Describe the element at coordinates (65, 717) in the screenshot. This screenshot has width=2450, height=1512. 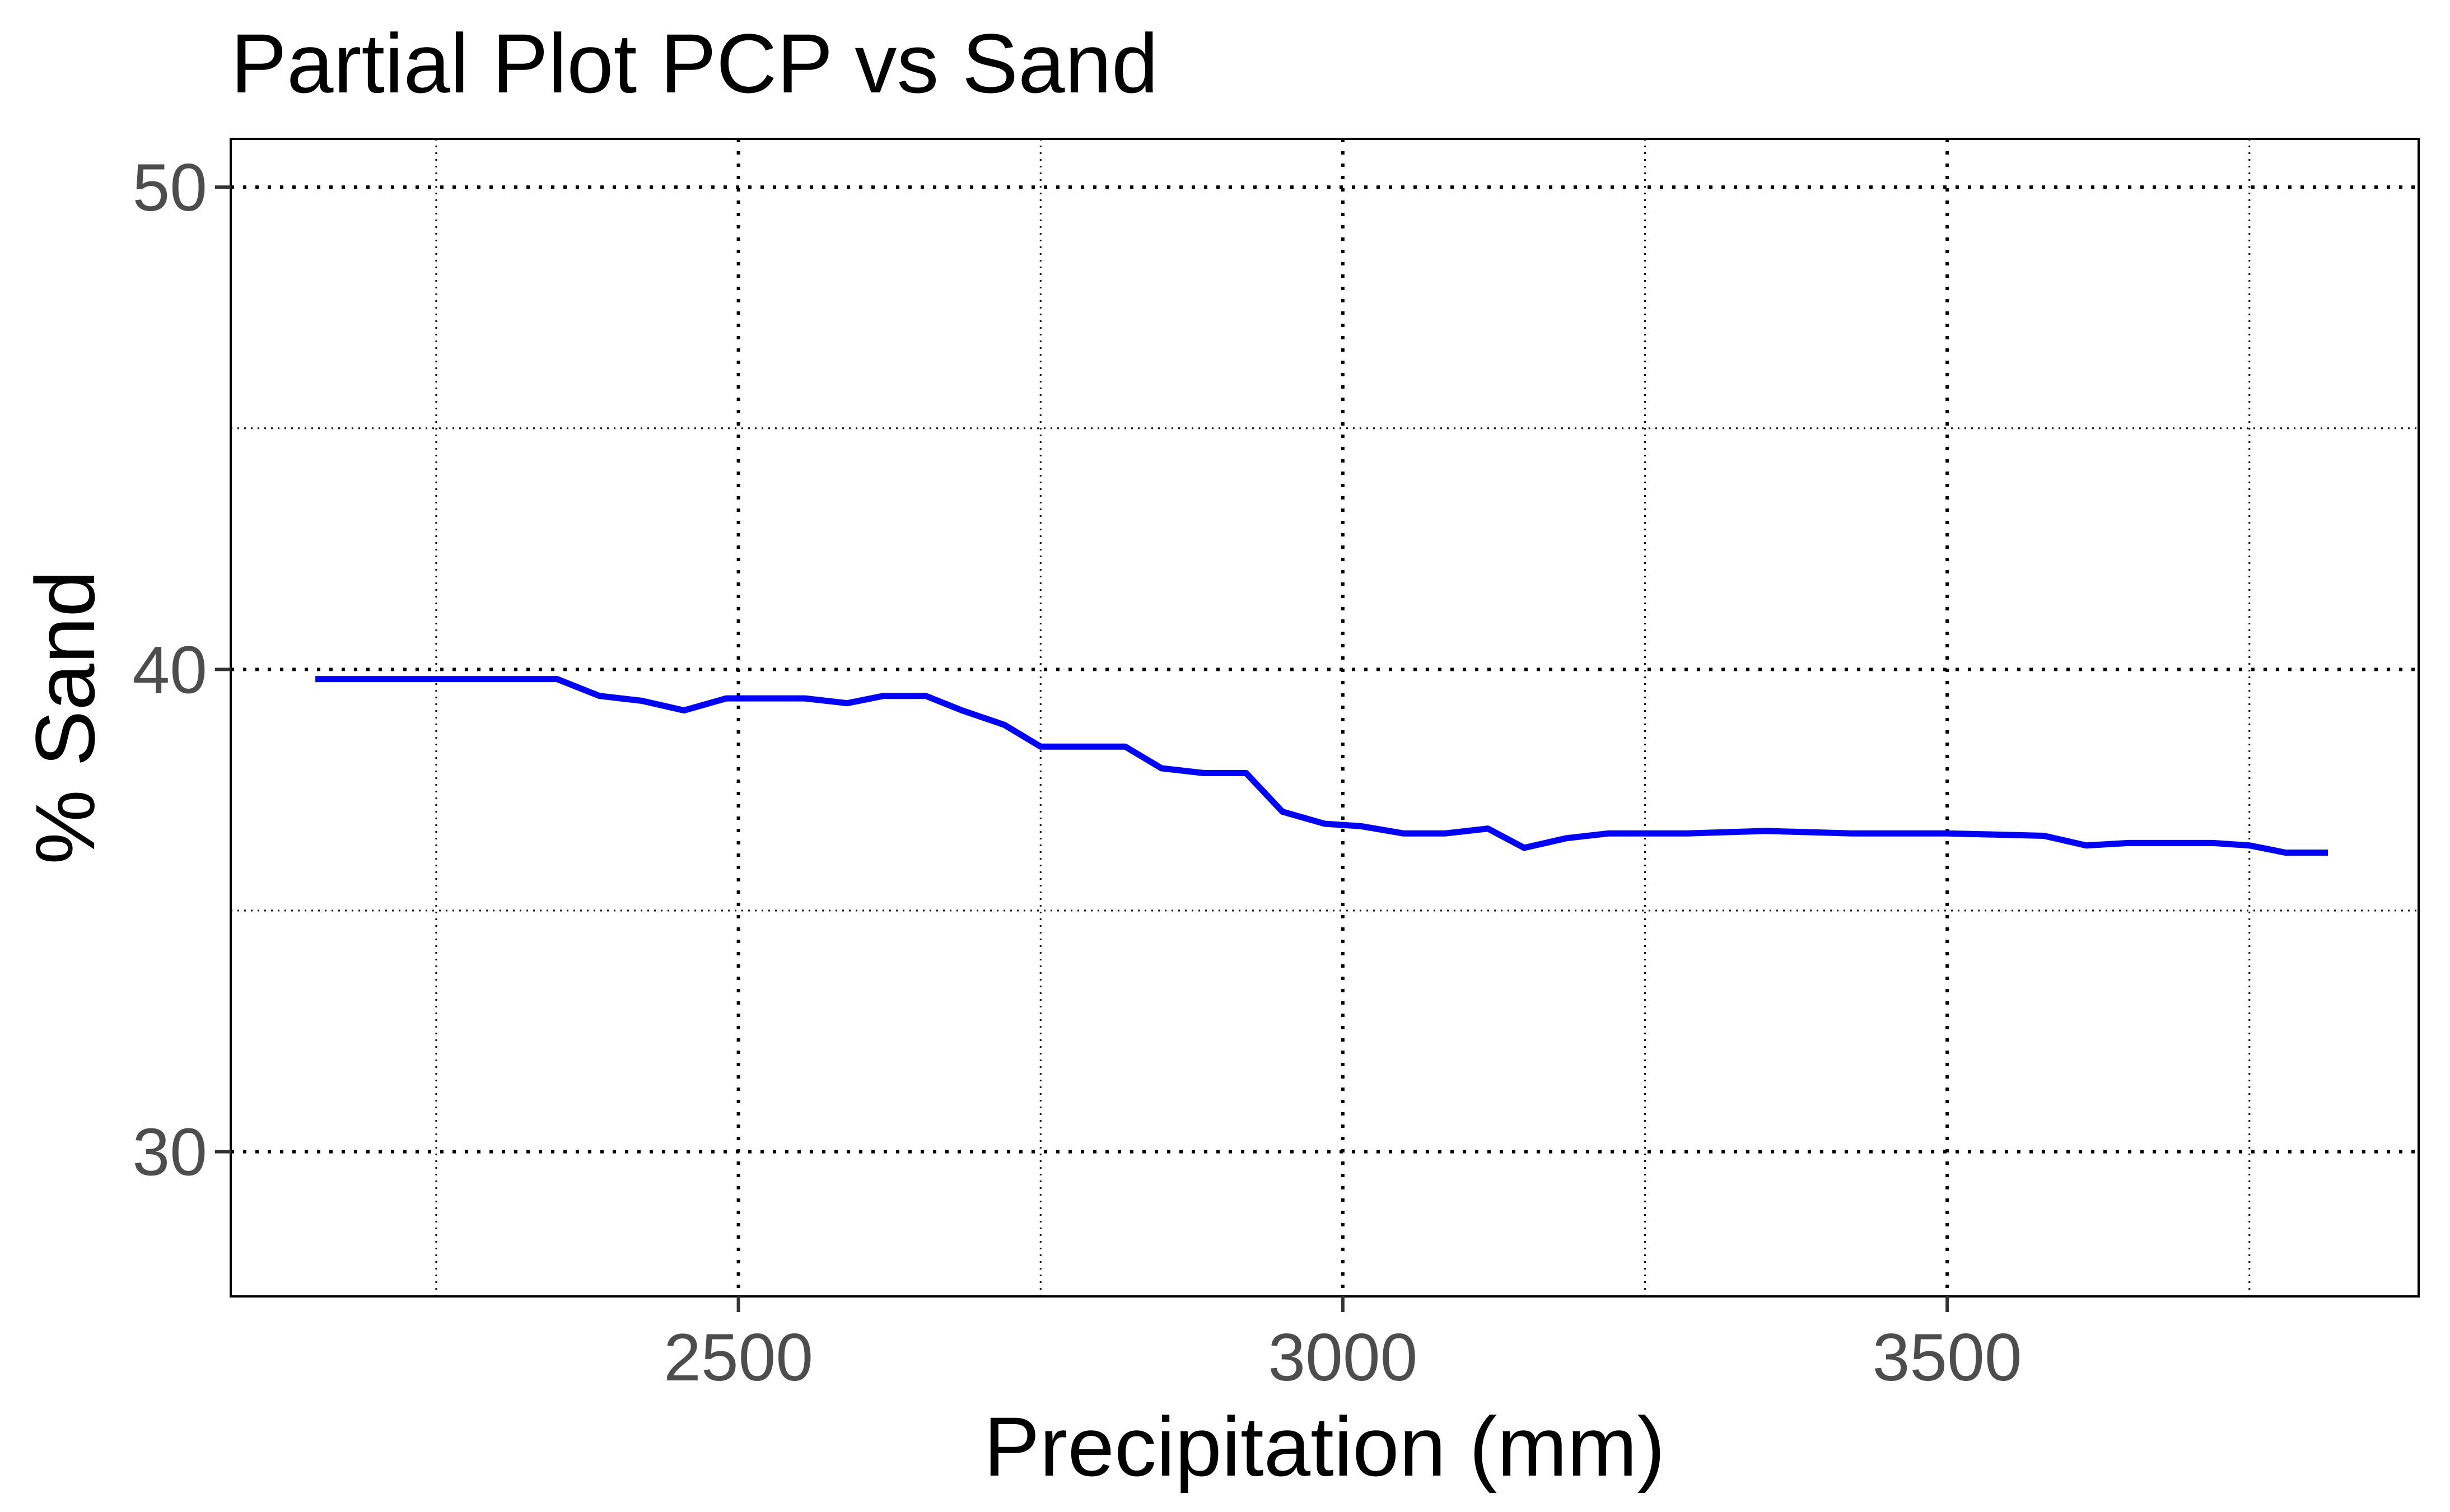
I see `y-axis-title: % Sand` at that location.